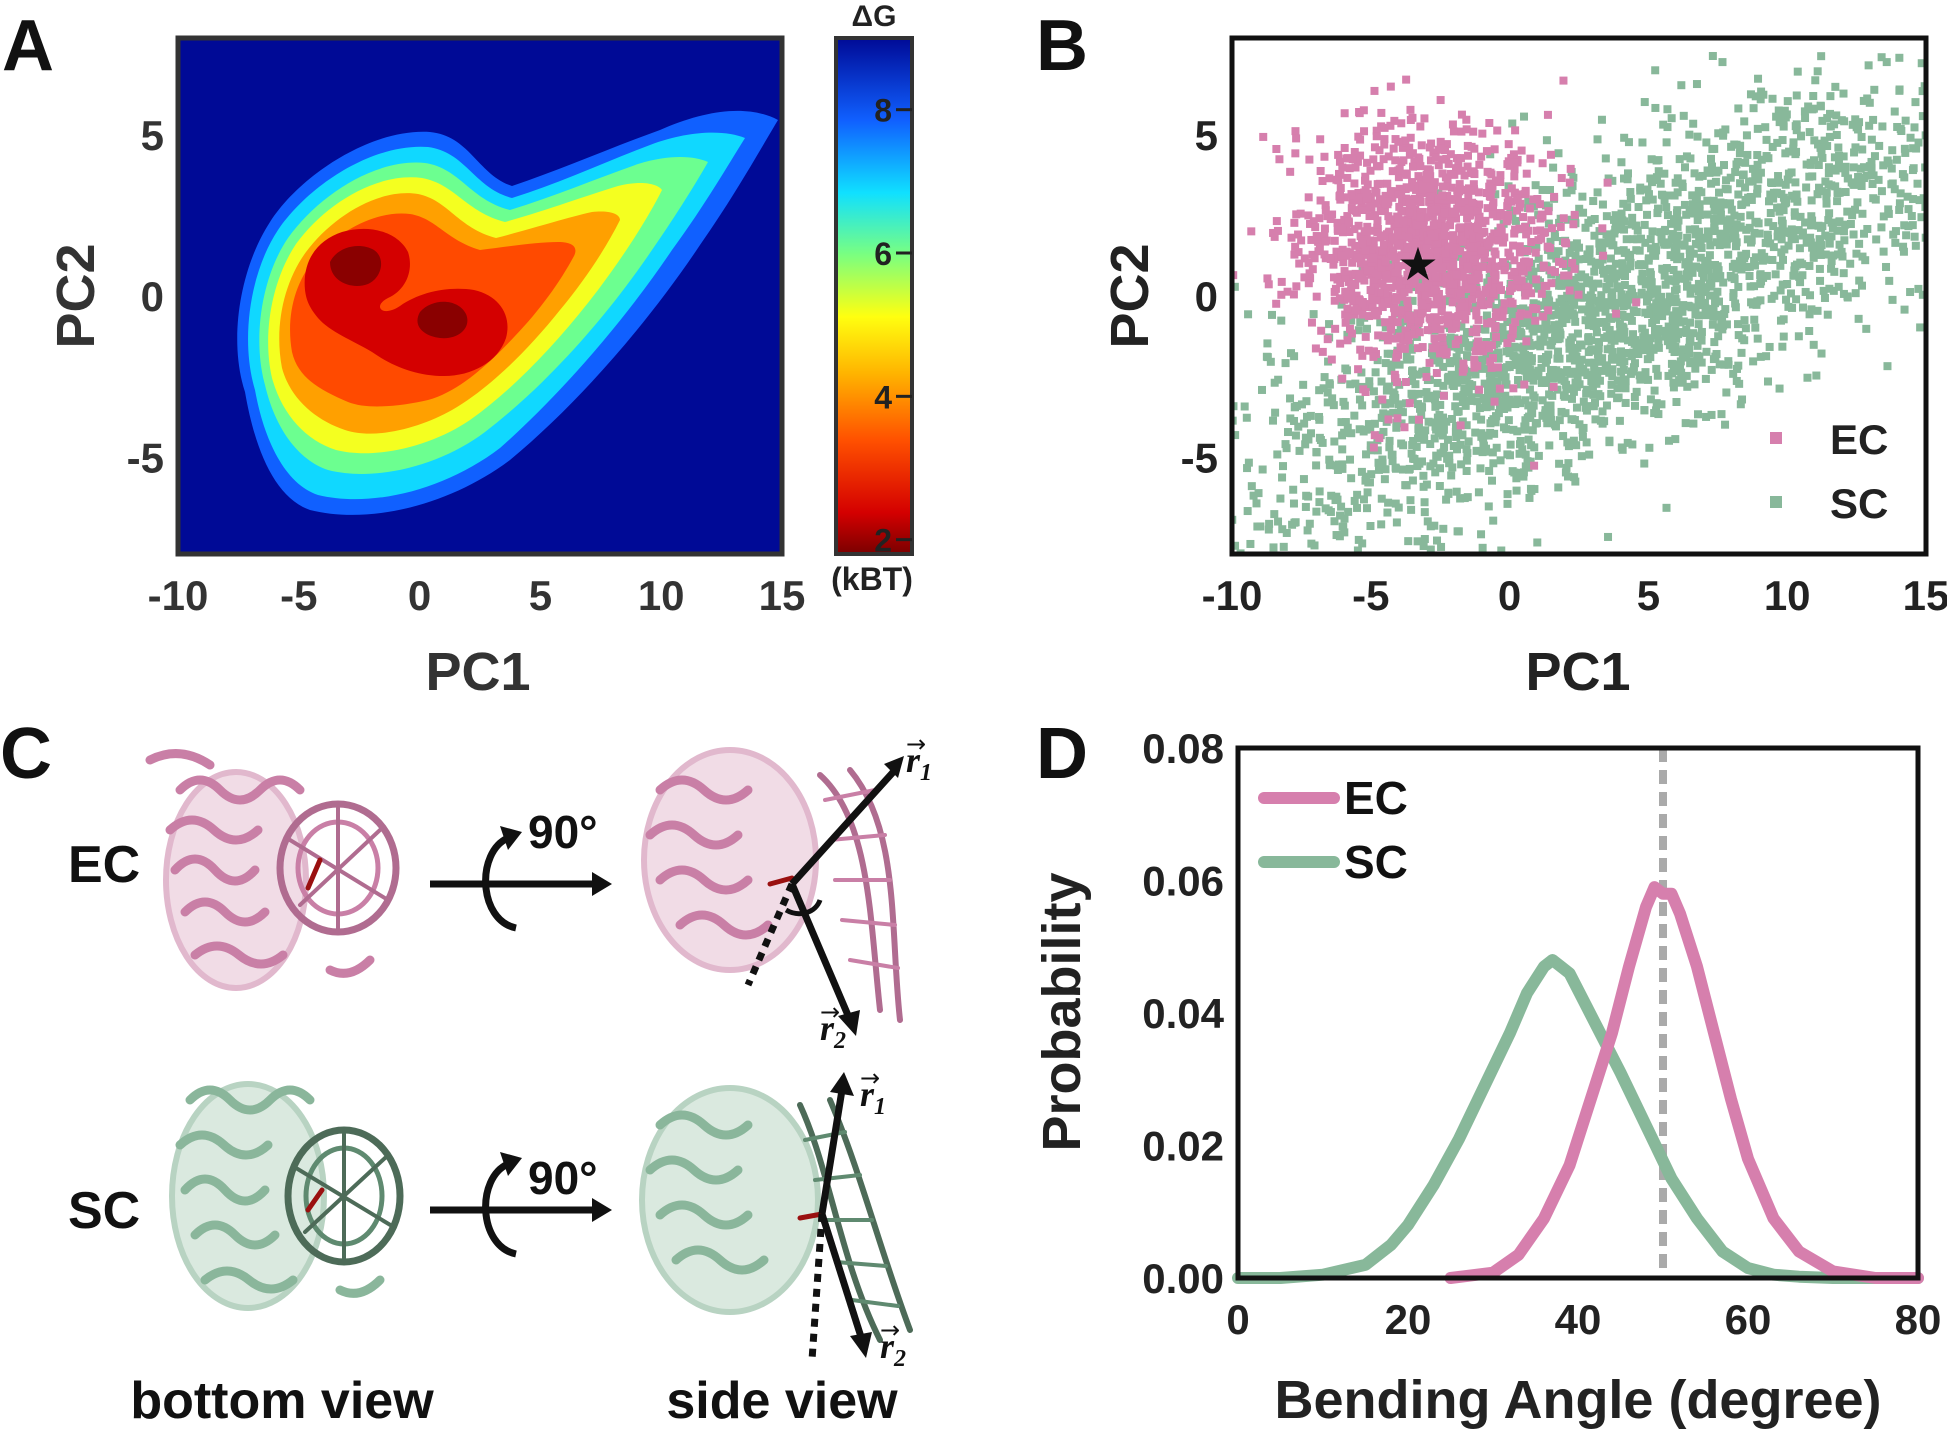 This screenshot has width=1947, height=1430. I want to click on y-tick-label: 0.08, so click(1183, 748).